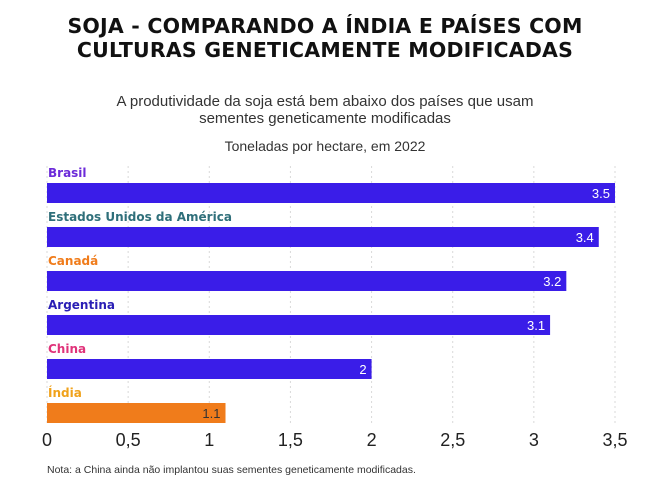  What do you see at coordinates (67, 349) in the screenshot?
I see `category-label: China` at bounding box center [67, 349].